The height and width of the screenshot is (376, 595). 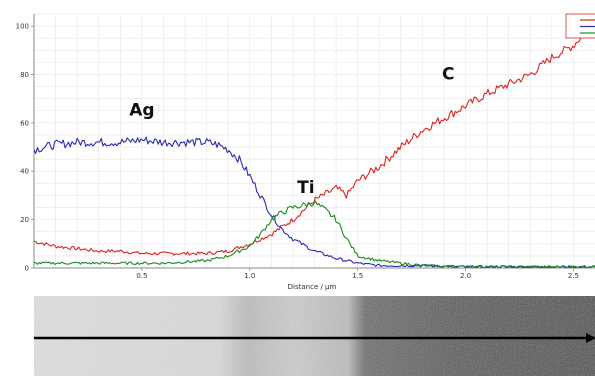 What do you see at coordinates (22, 27) in the screenshot?
I see `y-tick-label: 100` at bounding box center [22, 27].